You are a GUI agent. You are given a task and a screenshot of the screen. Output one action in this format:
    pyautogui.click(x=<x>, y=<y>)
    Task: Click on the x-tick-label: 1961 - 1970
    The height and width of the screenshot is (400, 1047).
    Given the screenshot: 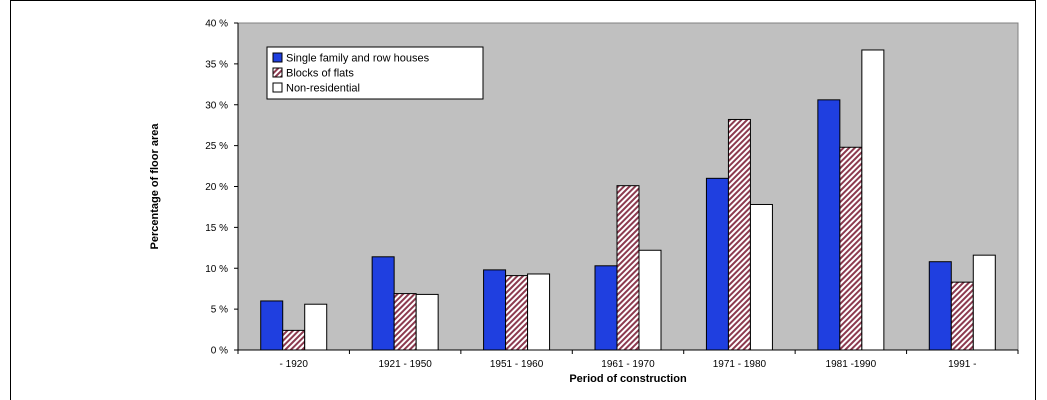 What is the action you would take?
    pyautogui.click(x=628, y=364)
    